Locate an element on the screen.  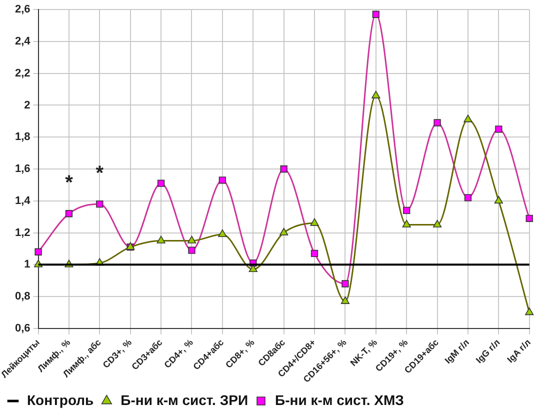
y-tick-label: 2,2 is located at coordinates (22, 73).